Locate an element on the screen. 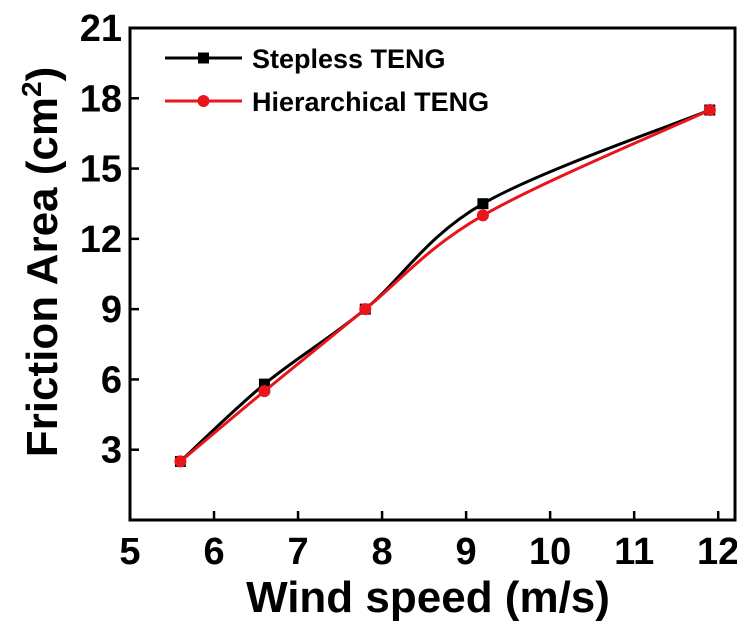 The height and width of the screenshot is (626, 737). legend-item: Hierarchical TENG is located at coordinates (327, 102).